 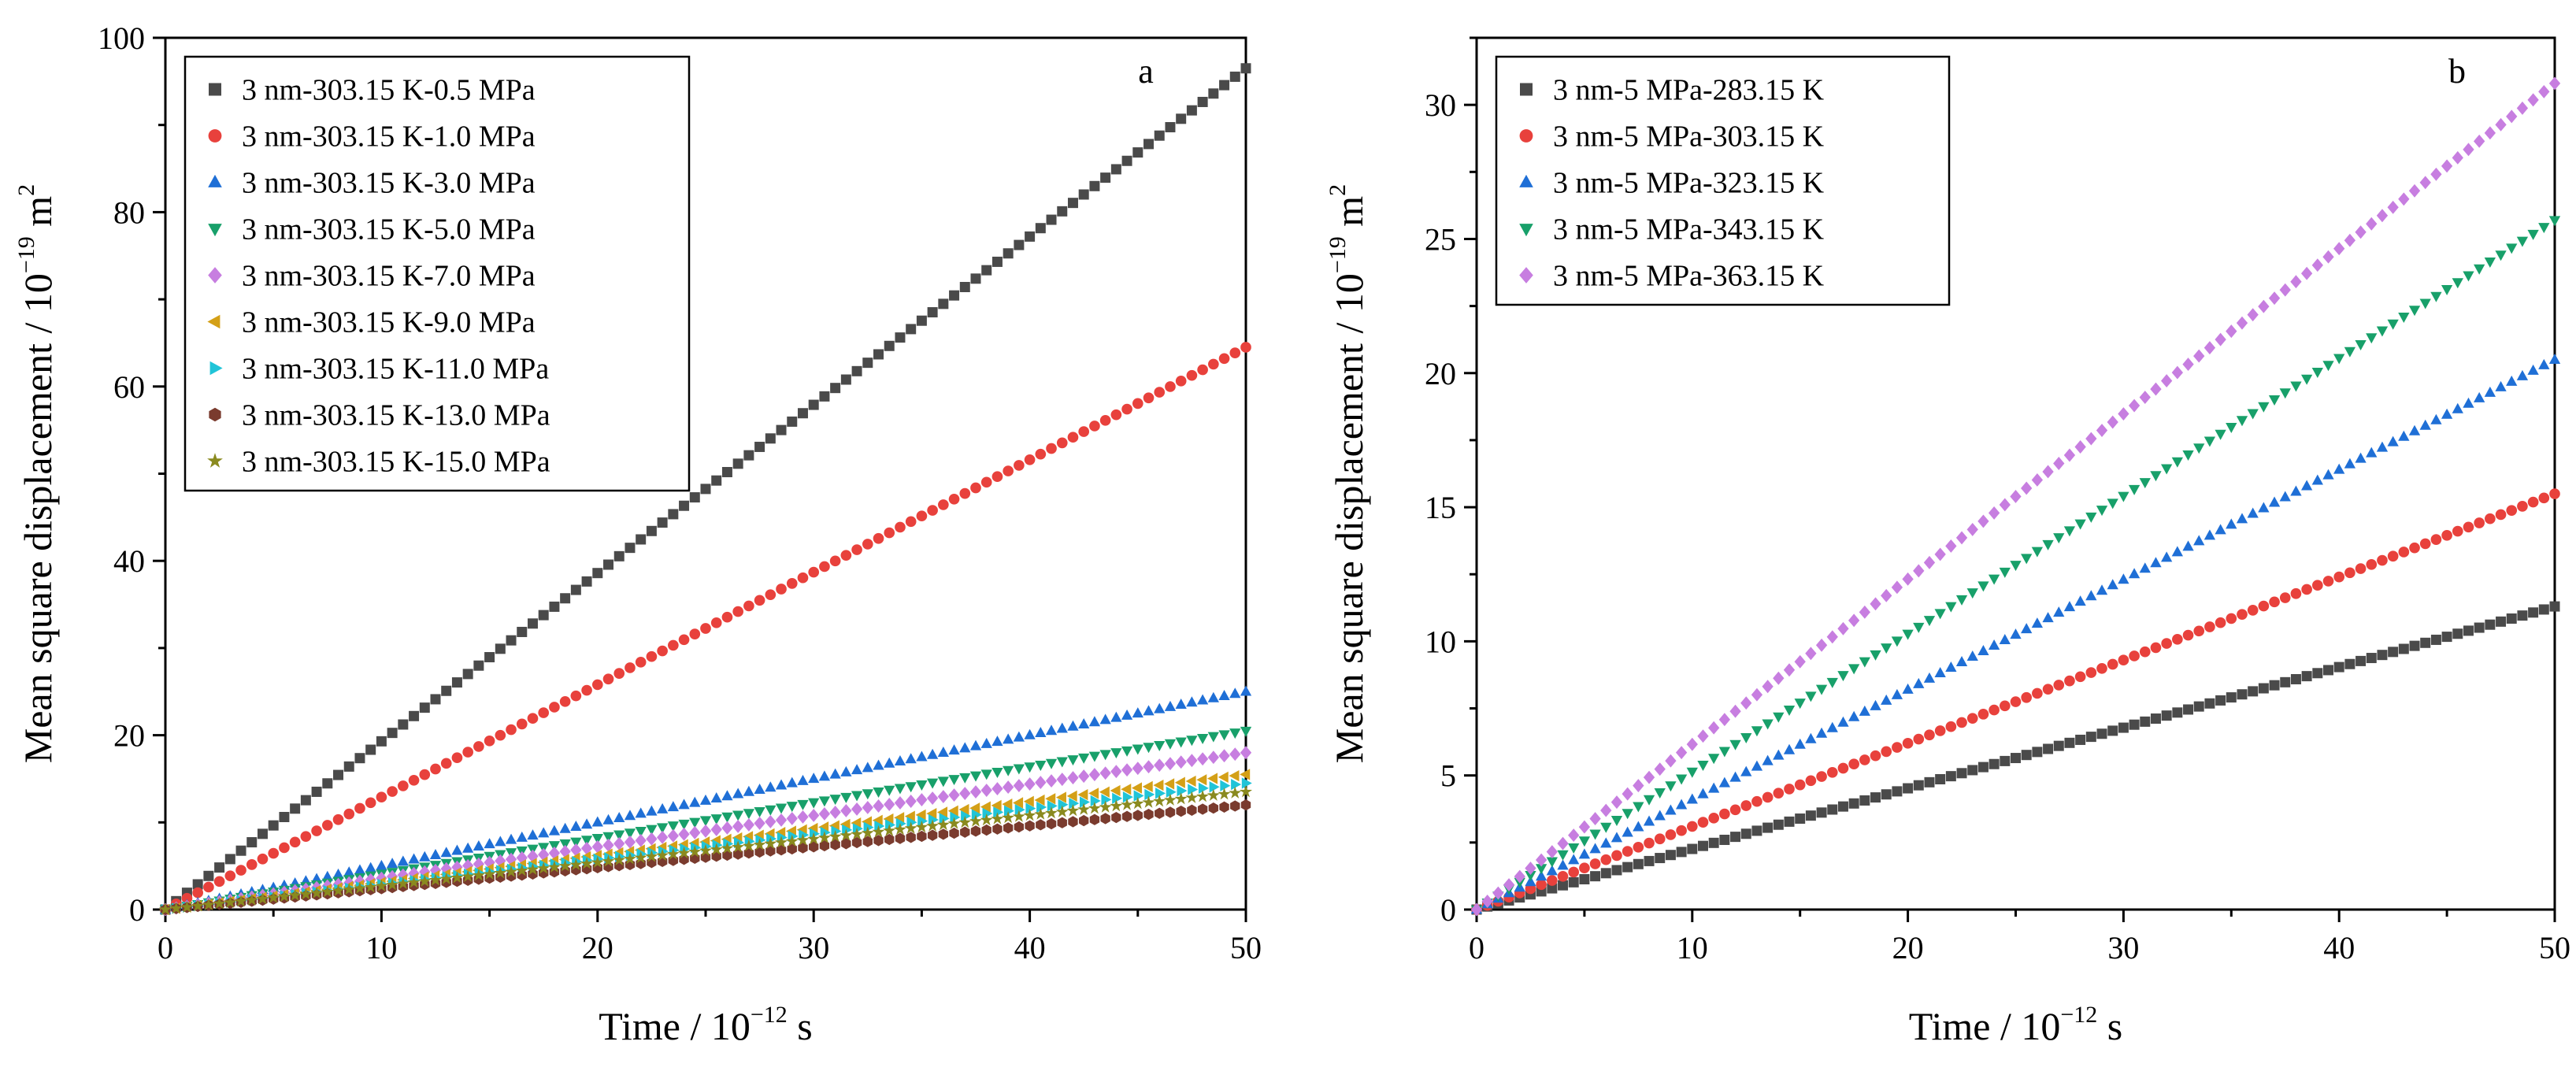 I want to click on legend-marker, so click(x=214, y=321).